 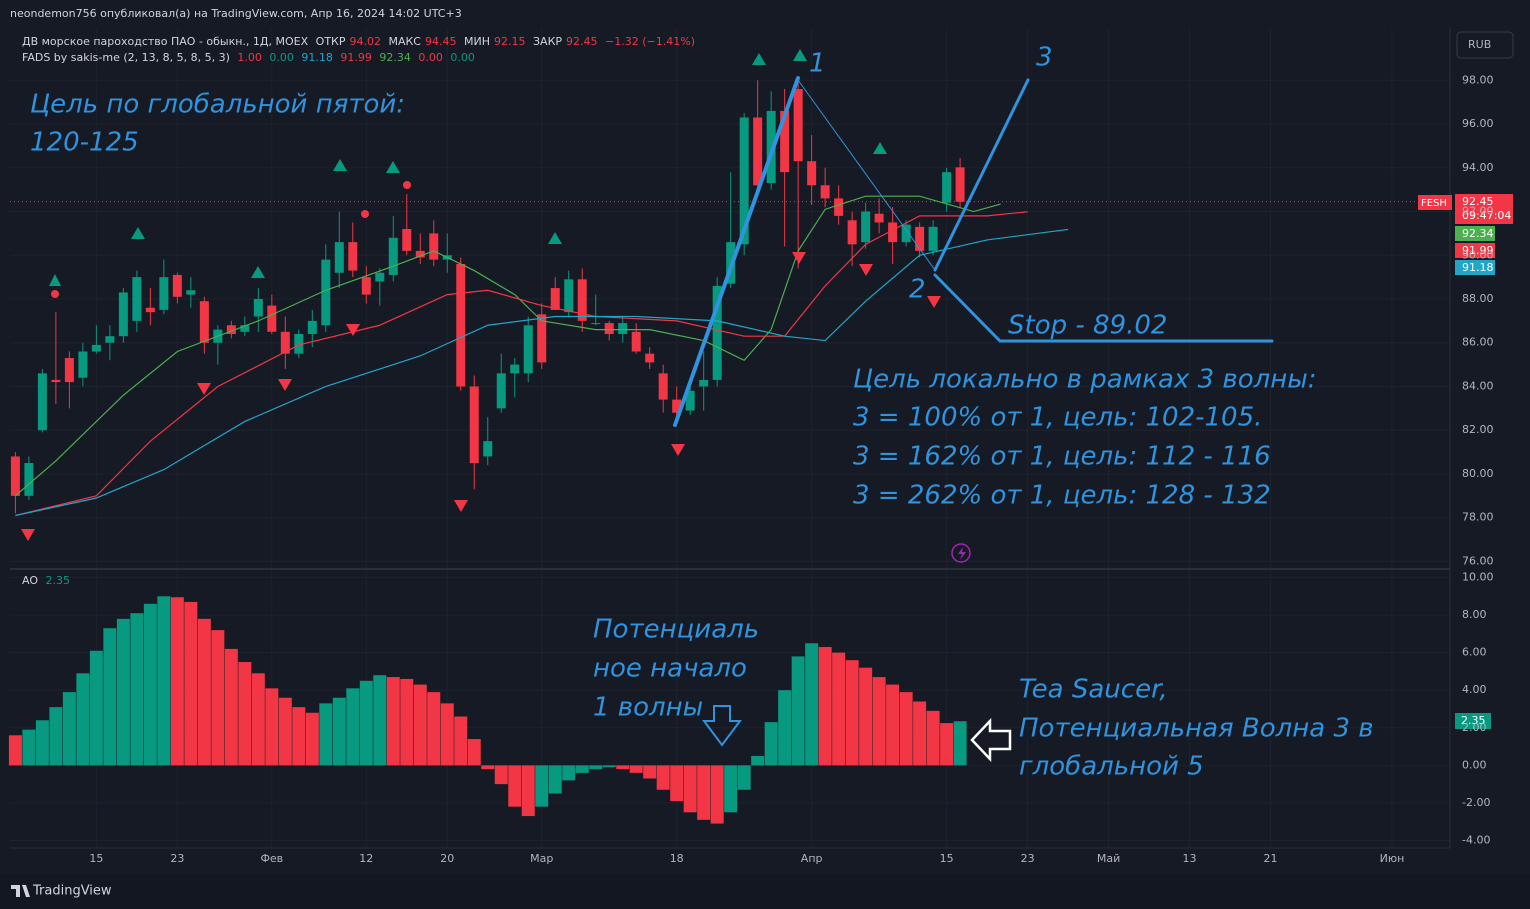 I want to click on y-tick-label: 84.00, so click(x=1478, y=385).